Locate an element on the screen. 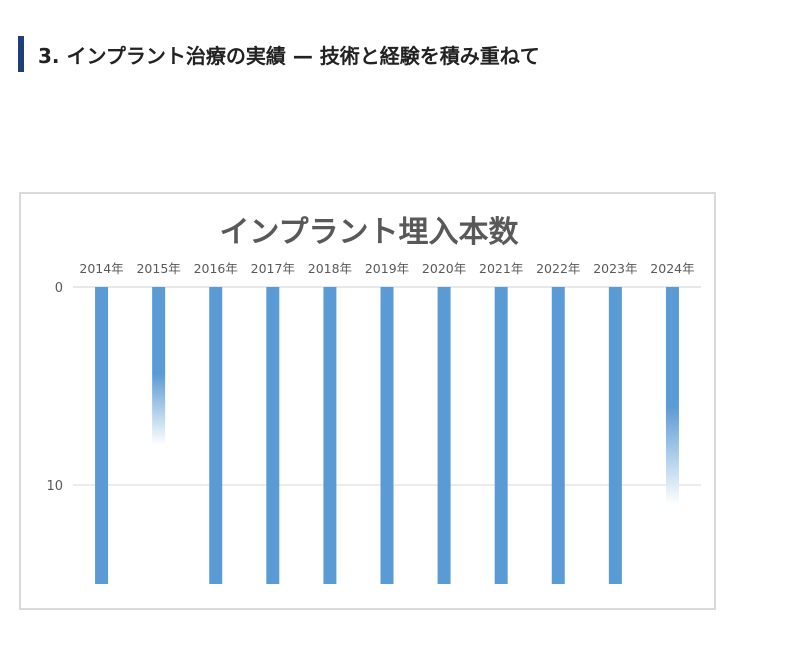 The image size is (806, 658). bar-2015年 is located at coordinates (159, 366).